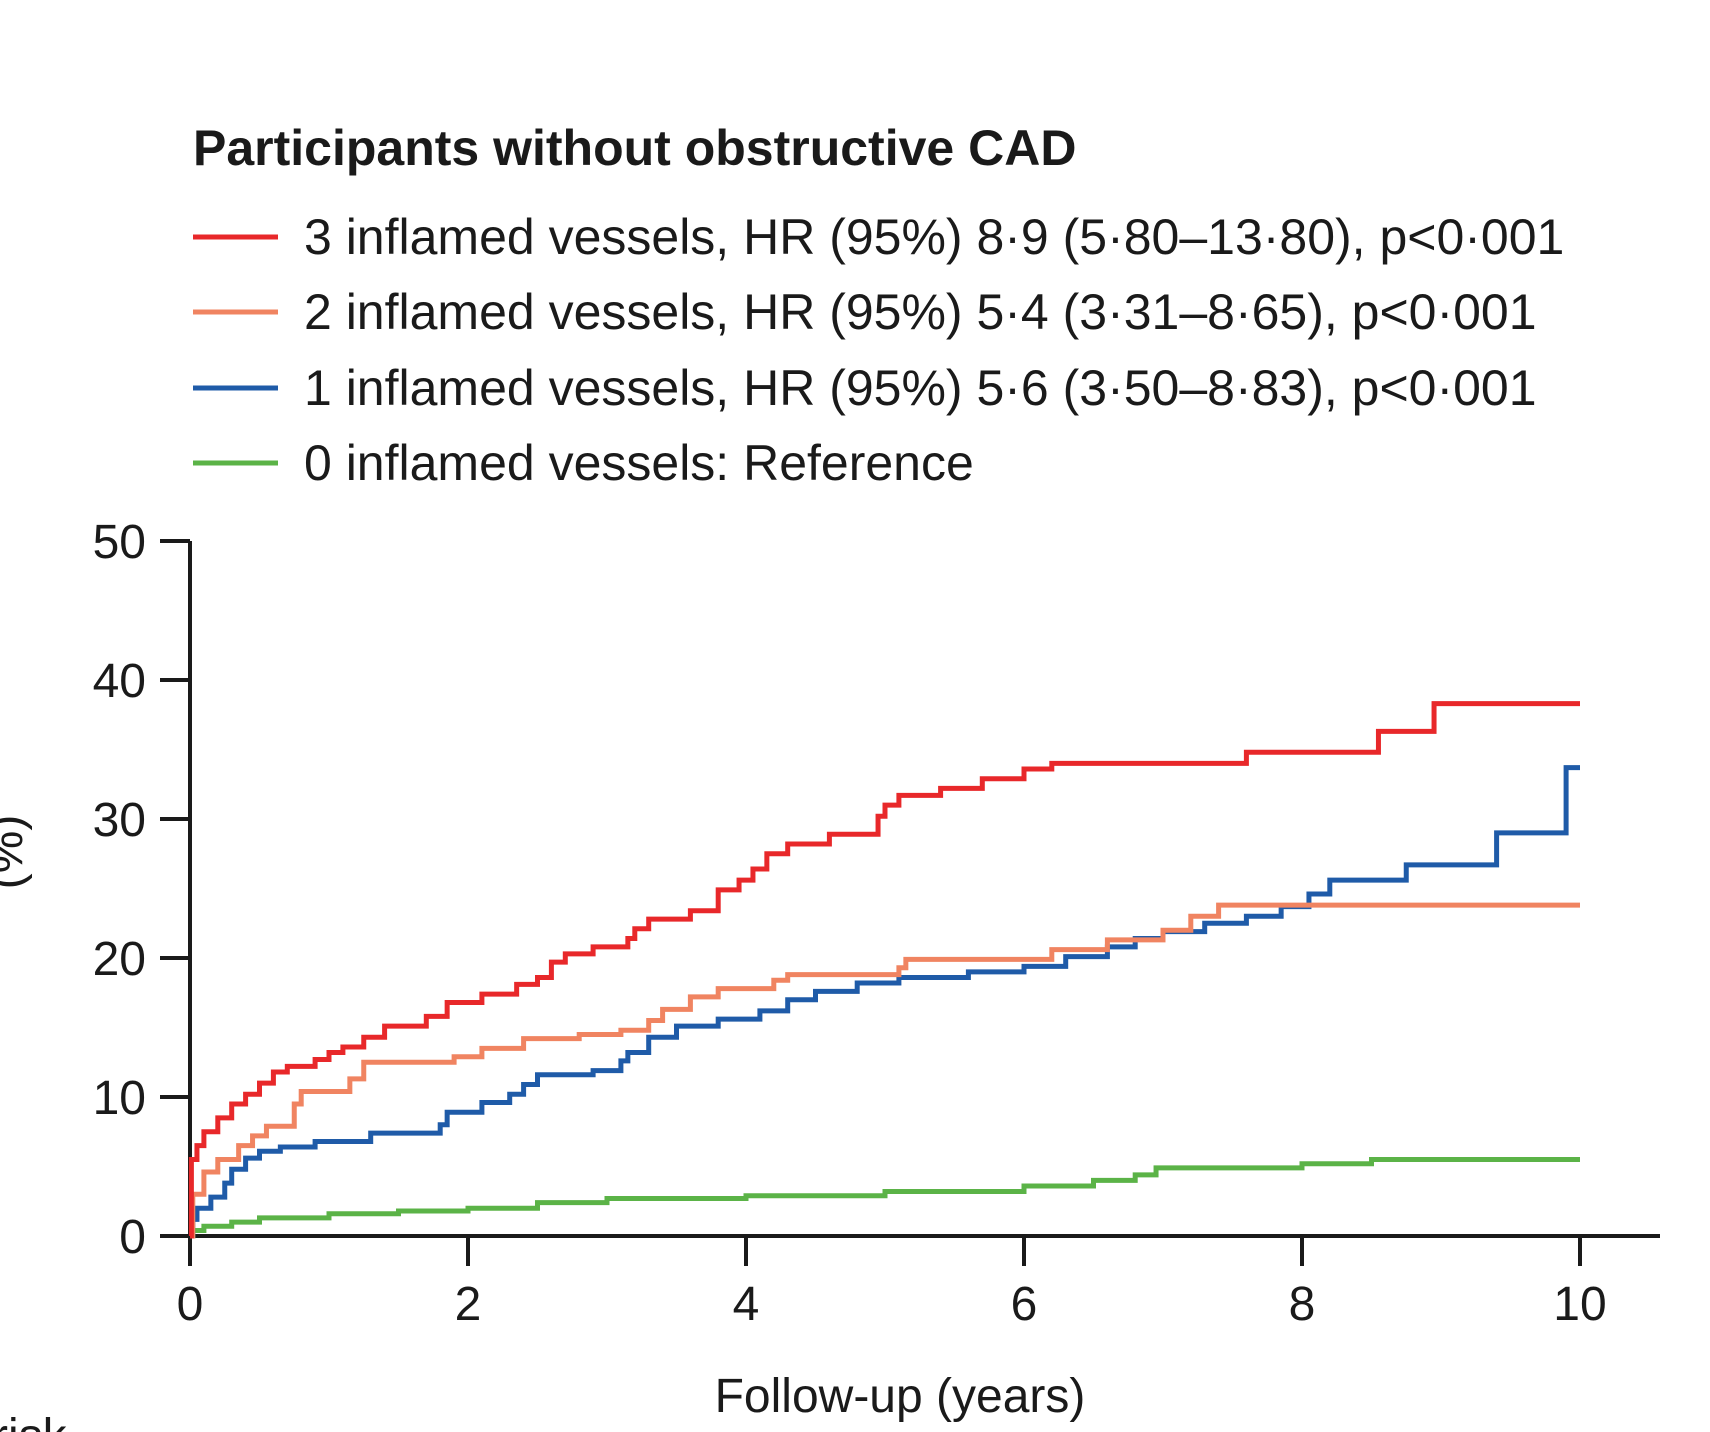 The width and height of the screenshot is (1710, 1432). Describe the element at coordinates (1302, 1304) in the screenshot. I see `x-tick-label: 8` at that location.